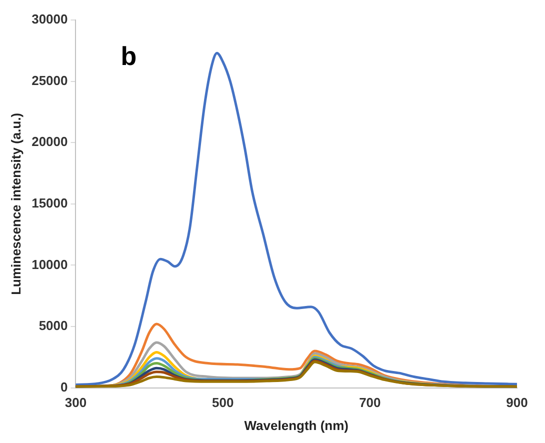 This screenshot has height=443, width=545. Describe the element at coordinates (50, 264) in the screenshot. I see `y-tick-label: 10000` at that location.